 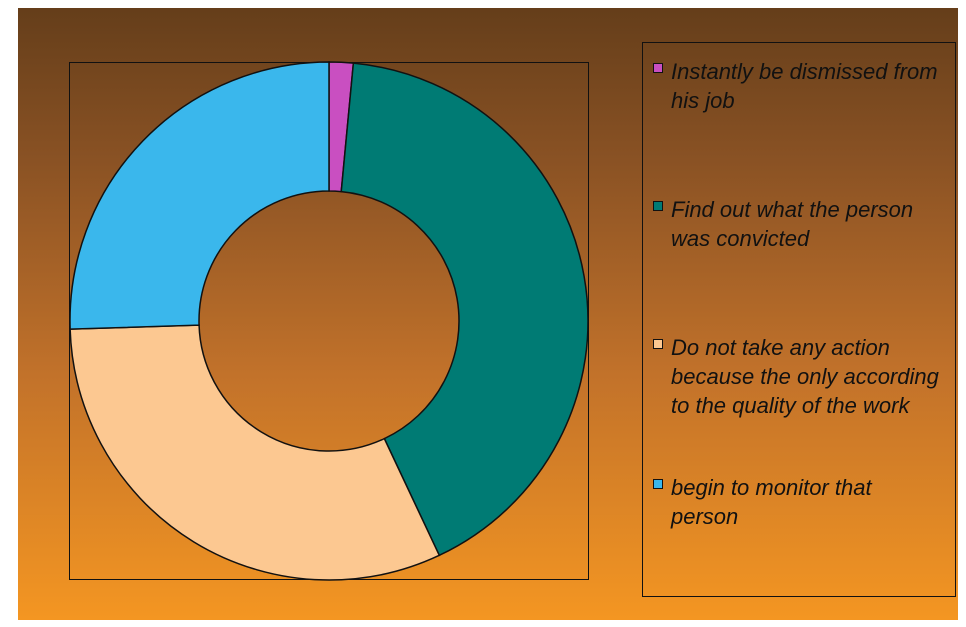 What do you see at coordinates (804, 86) in the screenshot?
I see `legend-label-dismissed: Instantly be dismissed from his job` at bounding box center [804, 86].